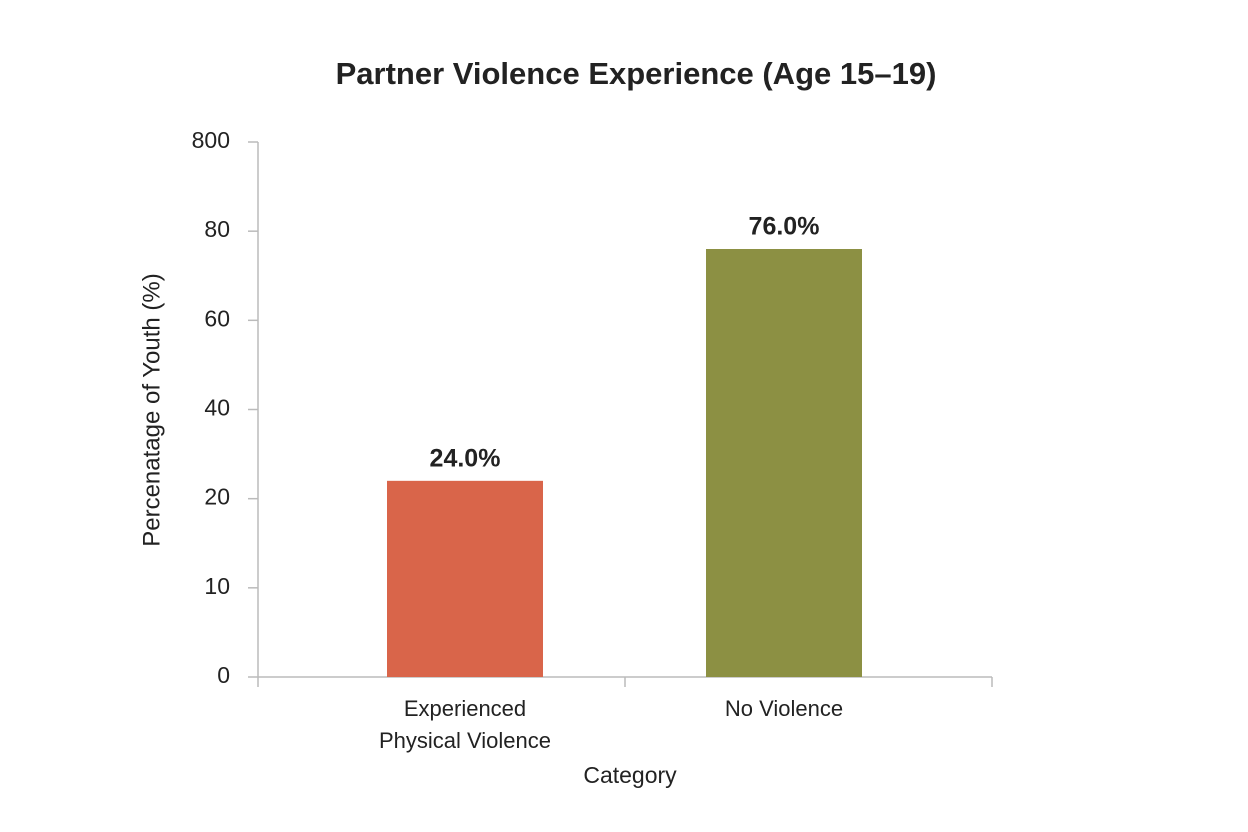 The width and height of the screenshot is (1248, 832). I want to click on value-label: 76.0%, so click(784, 227).